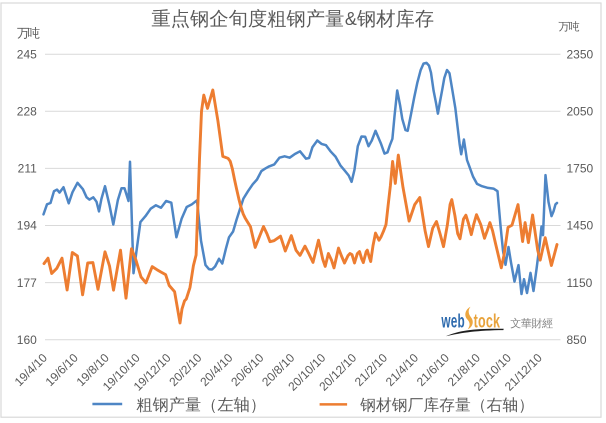 This screenshot has height=423, width=606. What do you see at coordinates (453, 322) in the screenshot?
I see `svg-text: web` at bounding box center [453, 322].